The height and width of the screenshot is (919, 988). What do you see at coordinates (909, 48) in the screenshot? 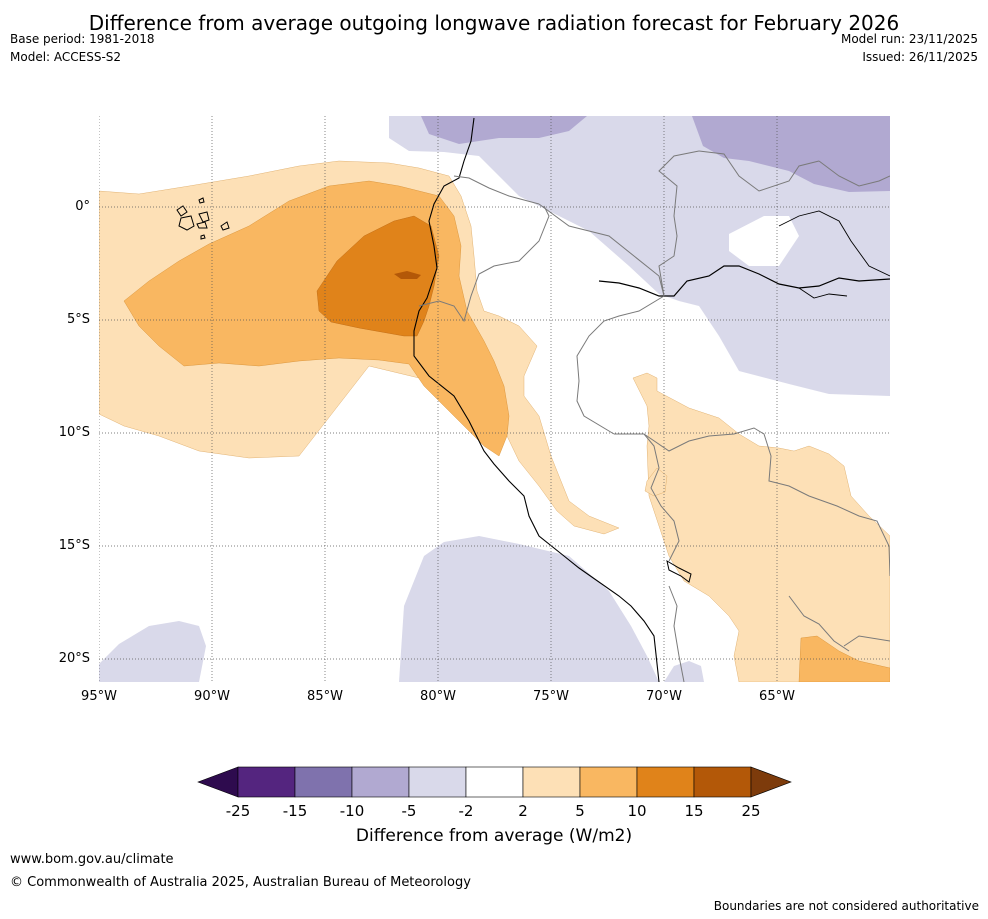
I see `header-right: Model run: 23/11/2025 Issued: 26/11/2025` at bounding box center [909, 48].